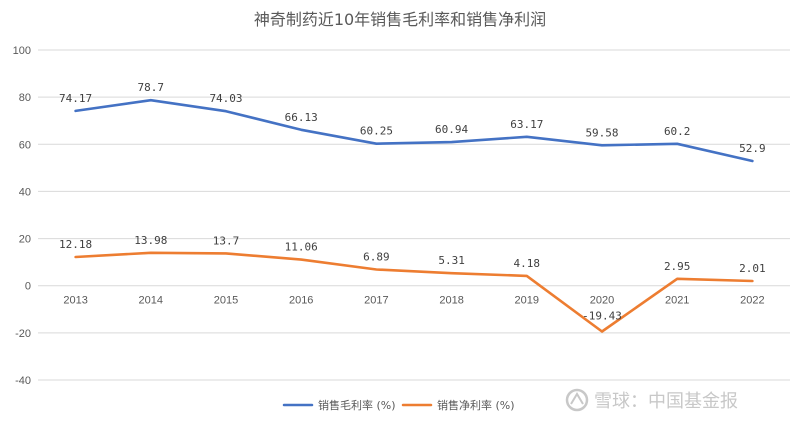  What do you see at coordinates (376, 131) in the screenshot?
I see `data-label: 60.25` at bounding box center [376, 131].